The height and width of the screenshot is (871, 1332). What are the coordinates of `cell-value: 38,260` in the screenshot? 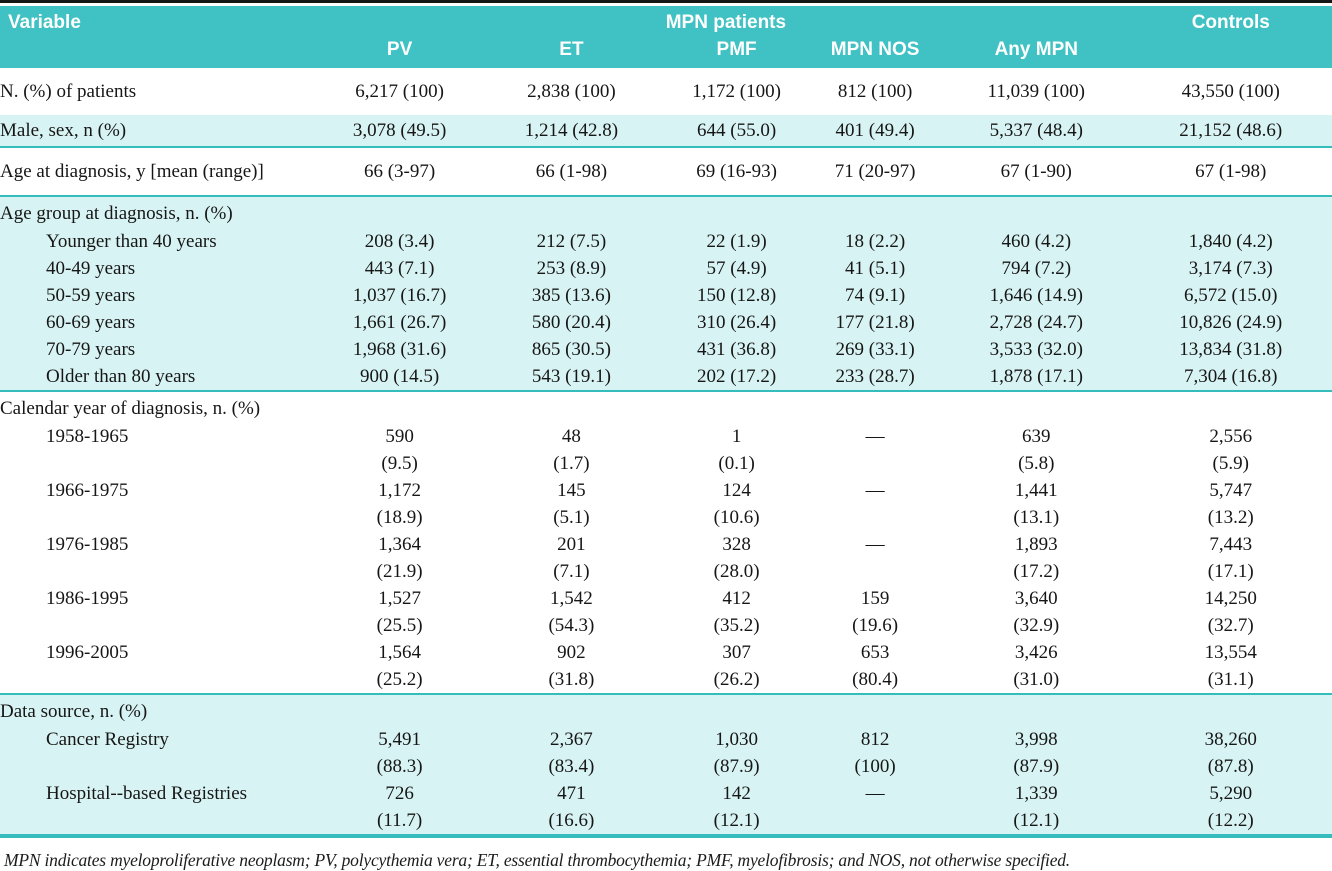 It's located at (1230, 739).